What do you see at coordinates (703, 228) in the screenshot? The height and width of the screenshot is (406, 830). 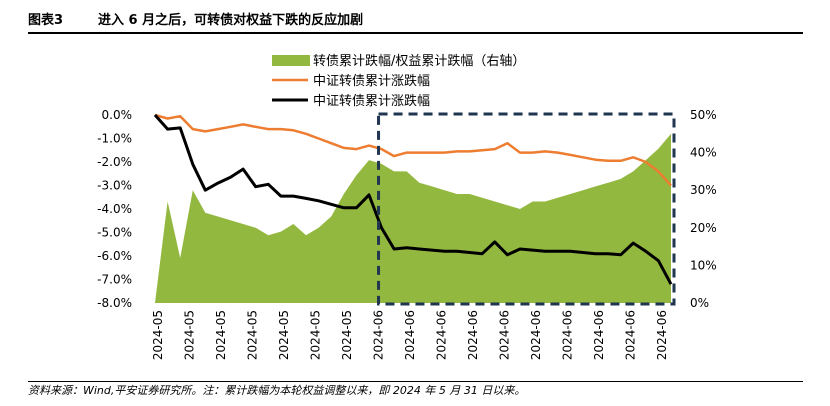 I see `right-axis-tick: 20%` at bounding box center [703, 228].